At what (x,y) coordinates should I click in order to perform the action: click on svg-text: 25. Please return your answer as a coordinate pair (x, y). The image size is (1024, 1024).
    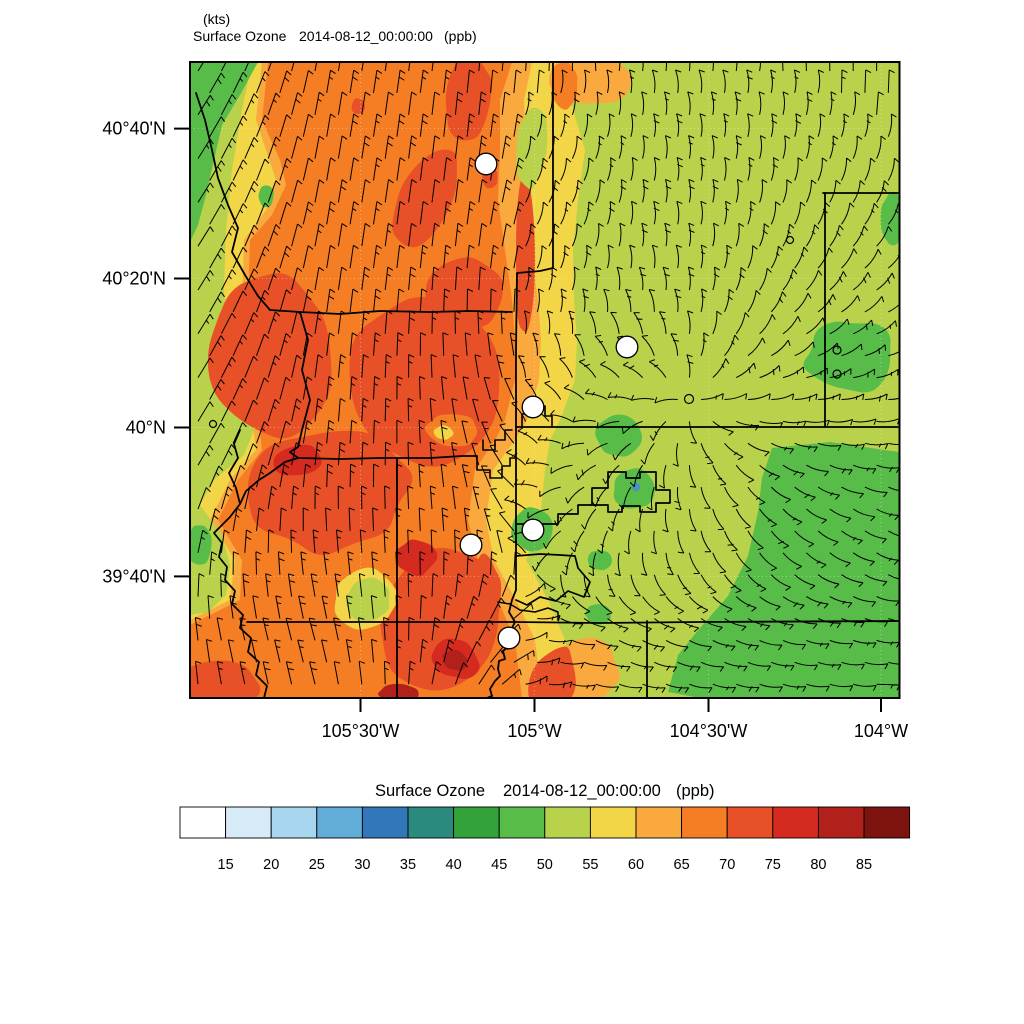
    Looking at the image, I should click on (317, 865).